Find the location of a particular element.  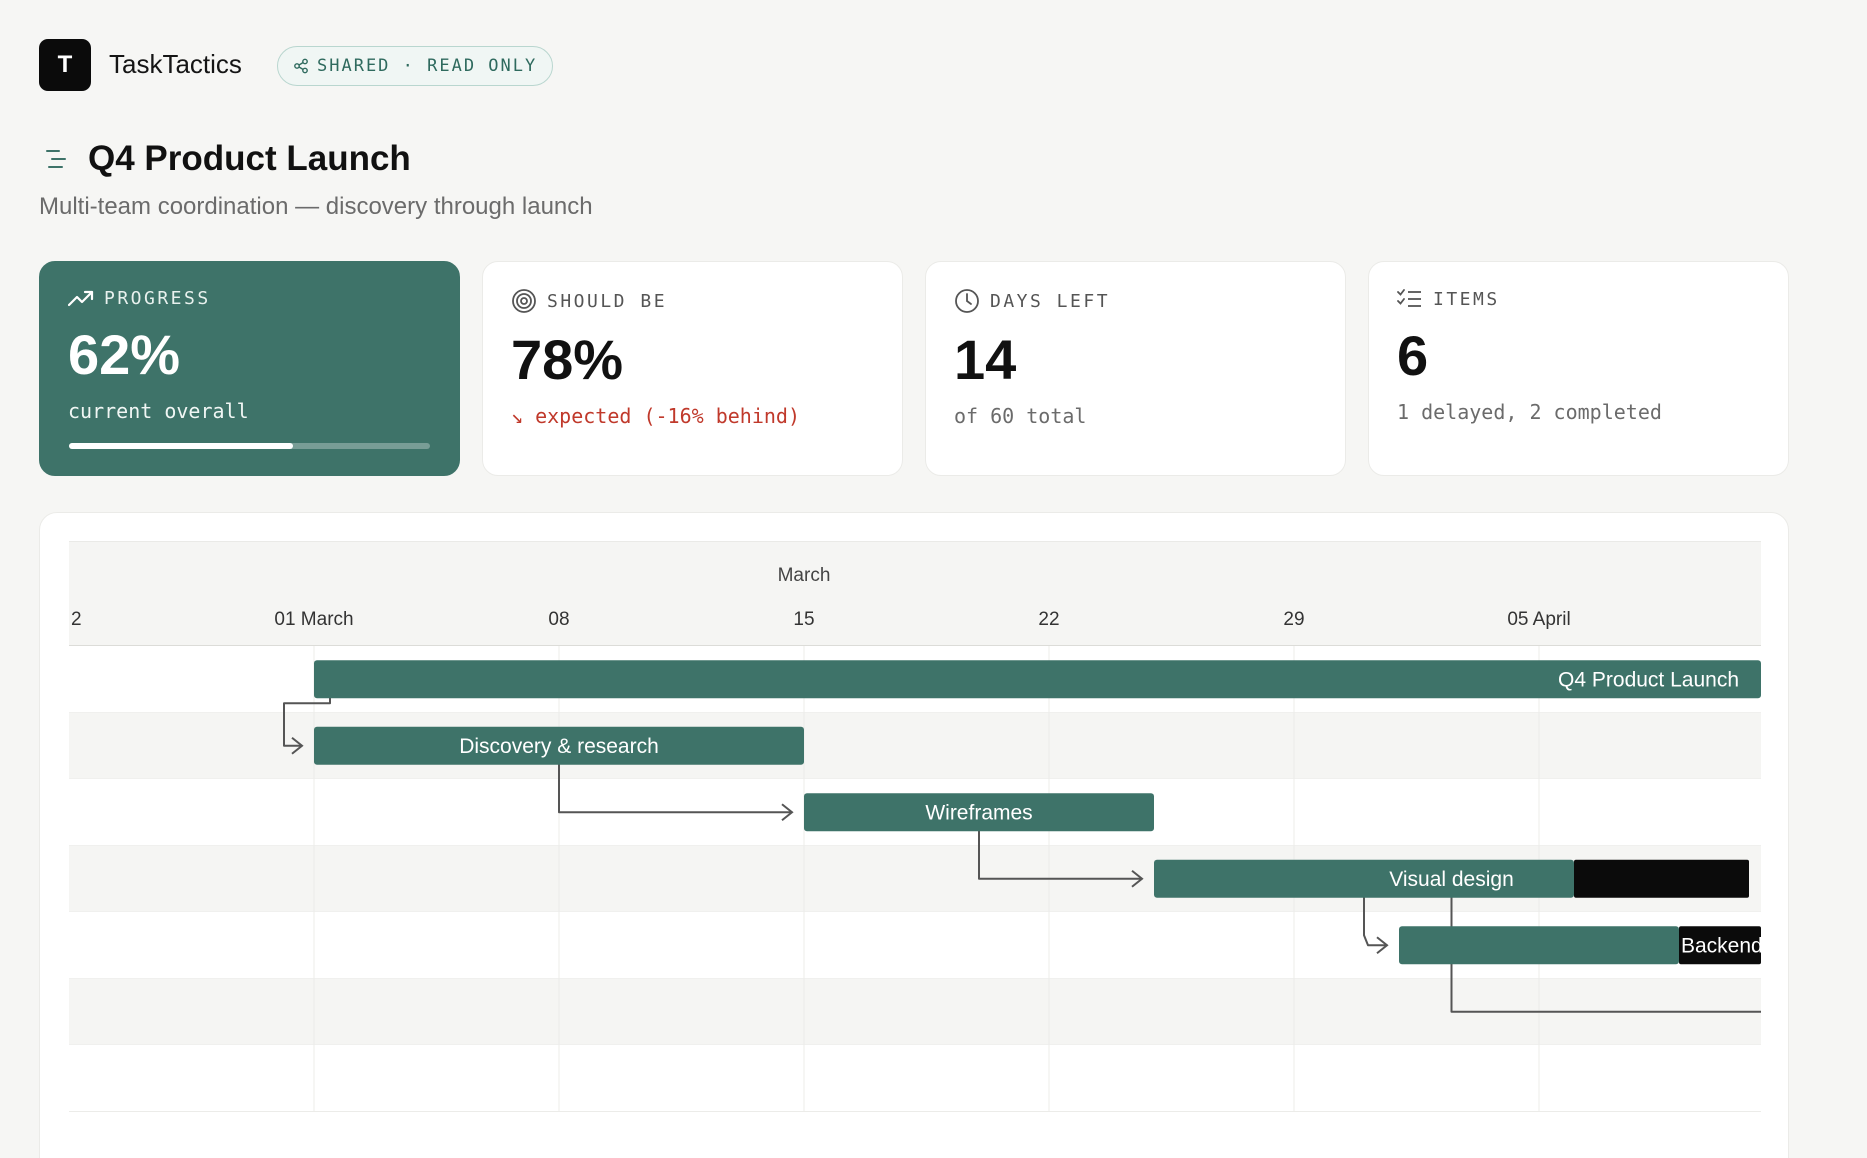

gantt-row is located at coordinates (915, 1078).